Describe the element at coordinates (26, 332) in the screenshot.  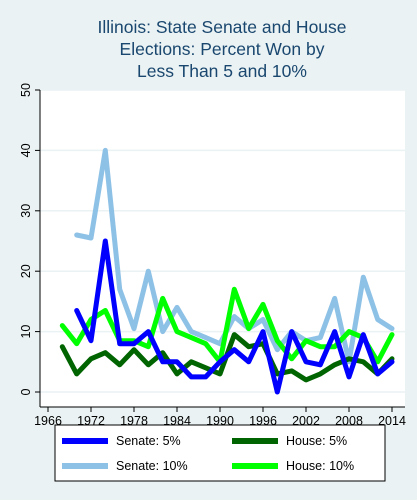
I see `y-tick-label: 10` at that location.